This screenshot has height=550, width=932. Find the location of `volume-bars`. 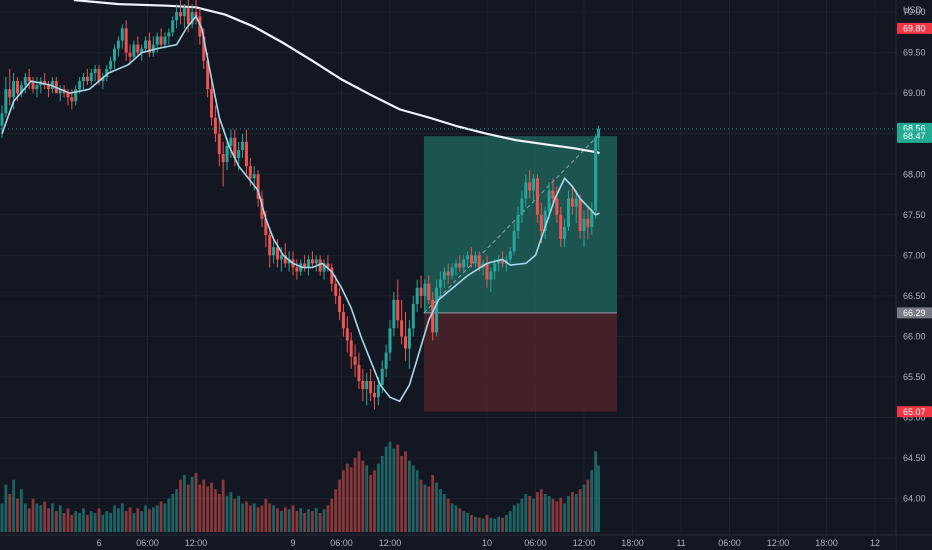

volume-bars is located at coordinates (300, 486).